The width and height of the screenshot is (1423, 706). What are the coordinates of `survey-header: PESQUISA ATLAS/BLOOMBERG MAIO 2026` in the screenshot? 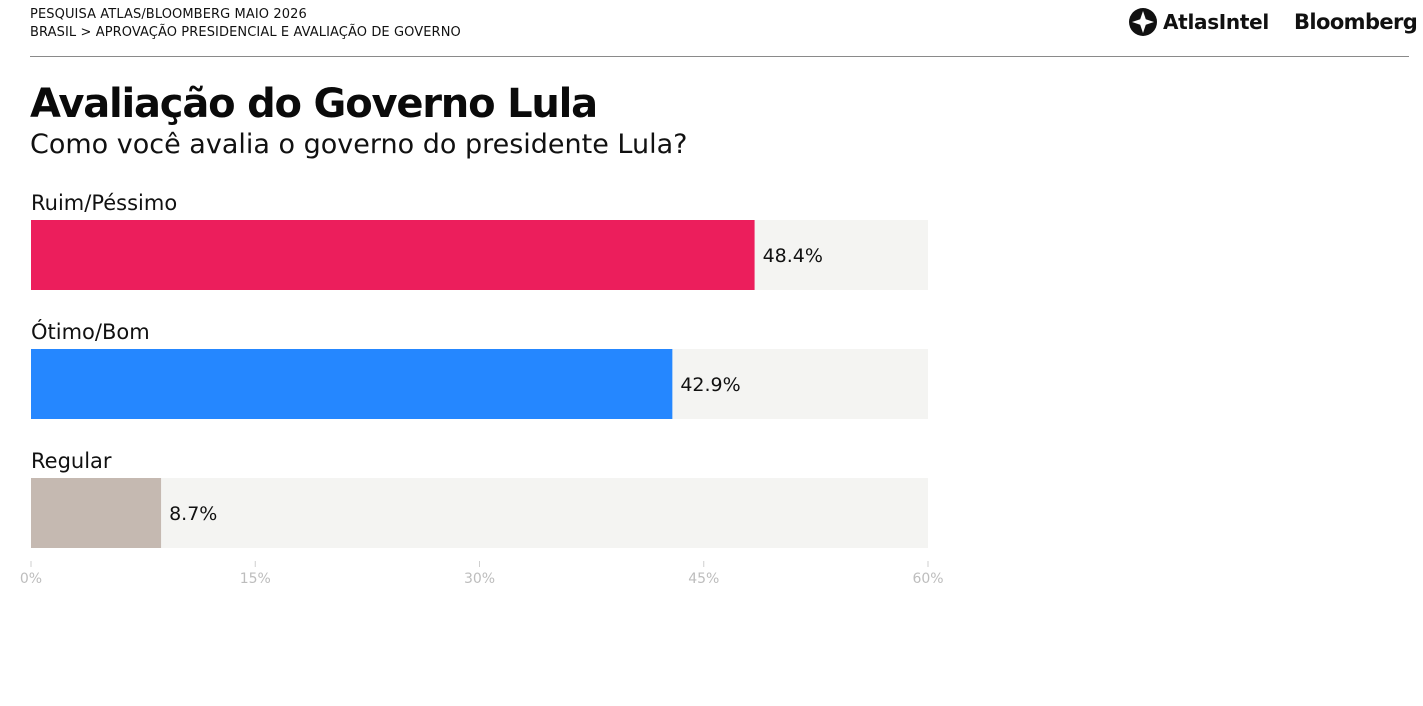 It's located at (168, 14).